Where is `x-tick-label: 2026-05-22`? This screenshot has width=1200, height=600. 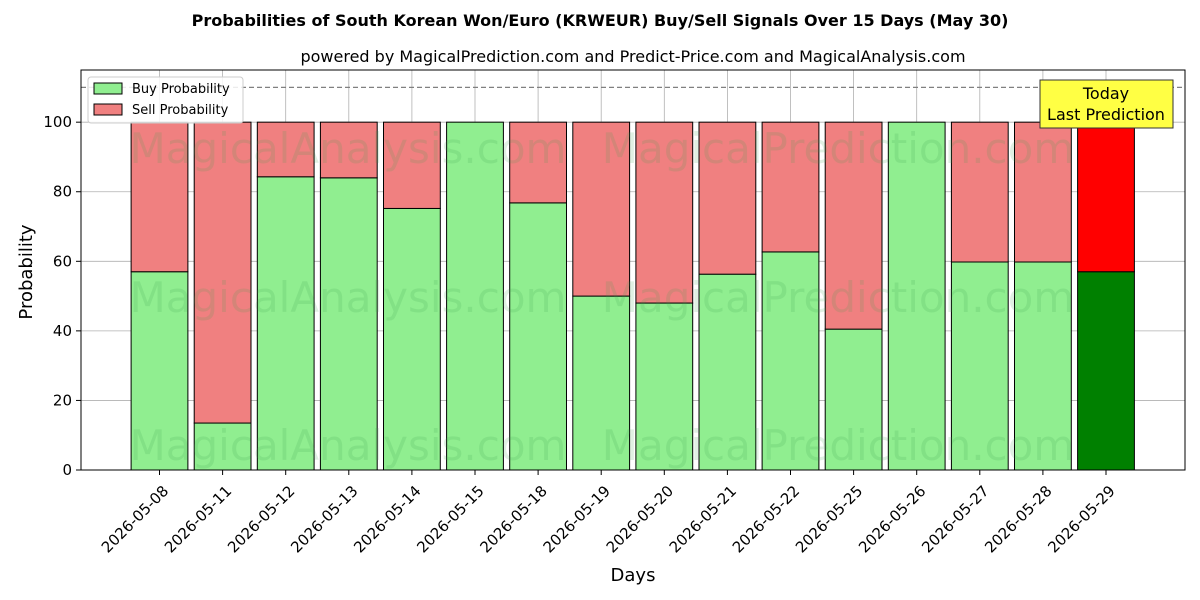 x-tick-label: 2026-05-22 is located at coordinates (766, 519).